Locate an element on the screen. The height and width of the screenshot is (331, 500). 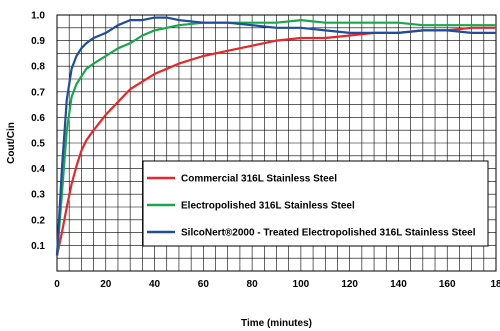
x-tick-label: 140 is located at coordinates (398, 284).